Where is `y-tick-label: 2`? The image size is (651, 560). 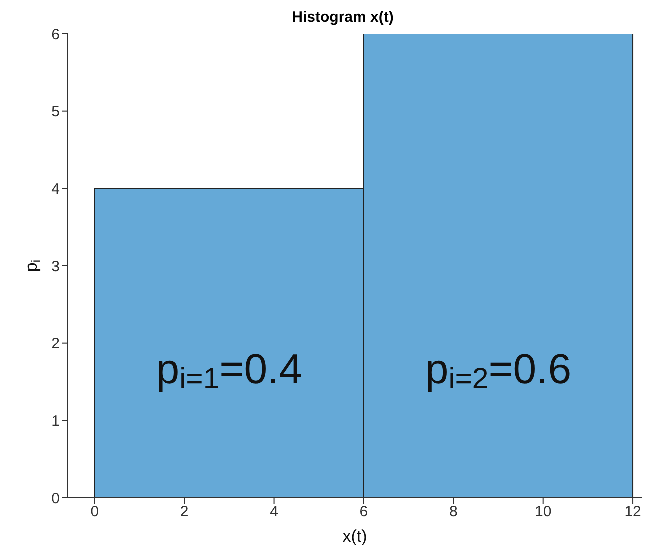 y-tick-label: 2 is located at coordinates (56, 344).